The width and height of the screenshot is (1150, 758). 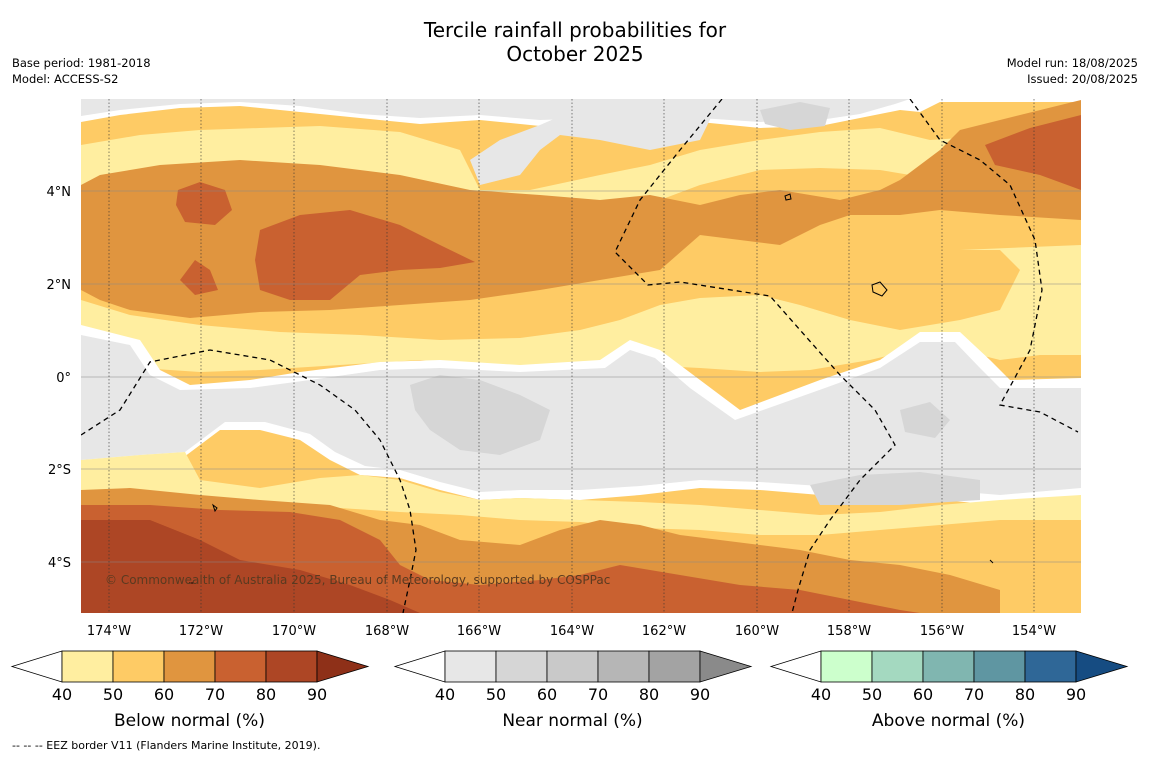 What do you see at coordinates (480, 415) in the screenshot?
I see `near-normal-darker-patch` at bounding box center [480, 415].